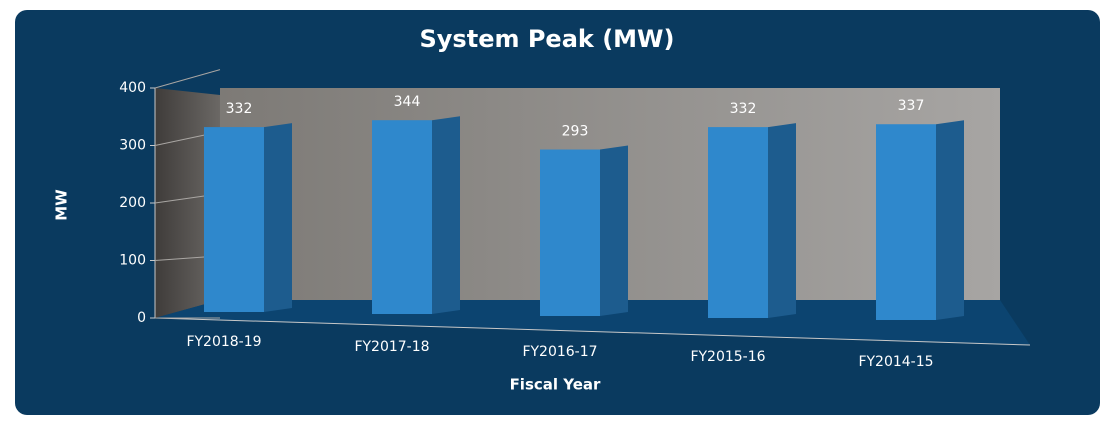  I want to click on value-label: 337, so click(911, 106).